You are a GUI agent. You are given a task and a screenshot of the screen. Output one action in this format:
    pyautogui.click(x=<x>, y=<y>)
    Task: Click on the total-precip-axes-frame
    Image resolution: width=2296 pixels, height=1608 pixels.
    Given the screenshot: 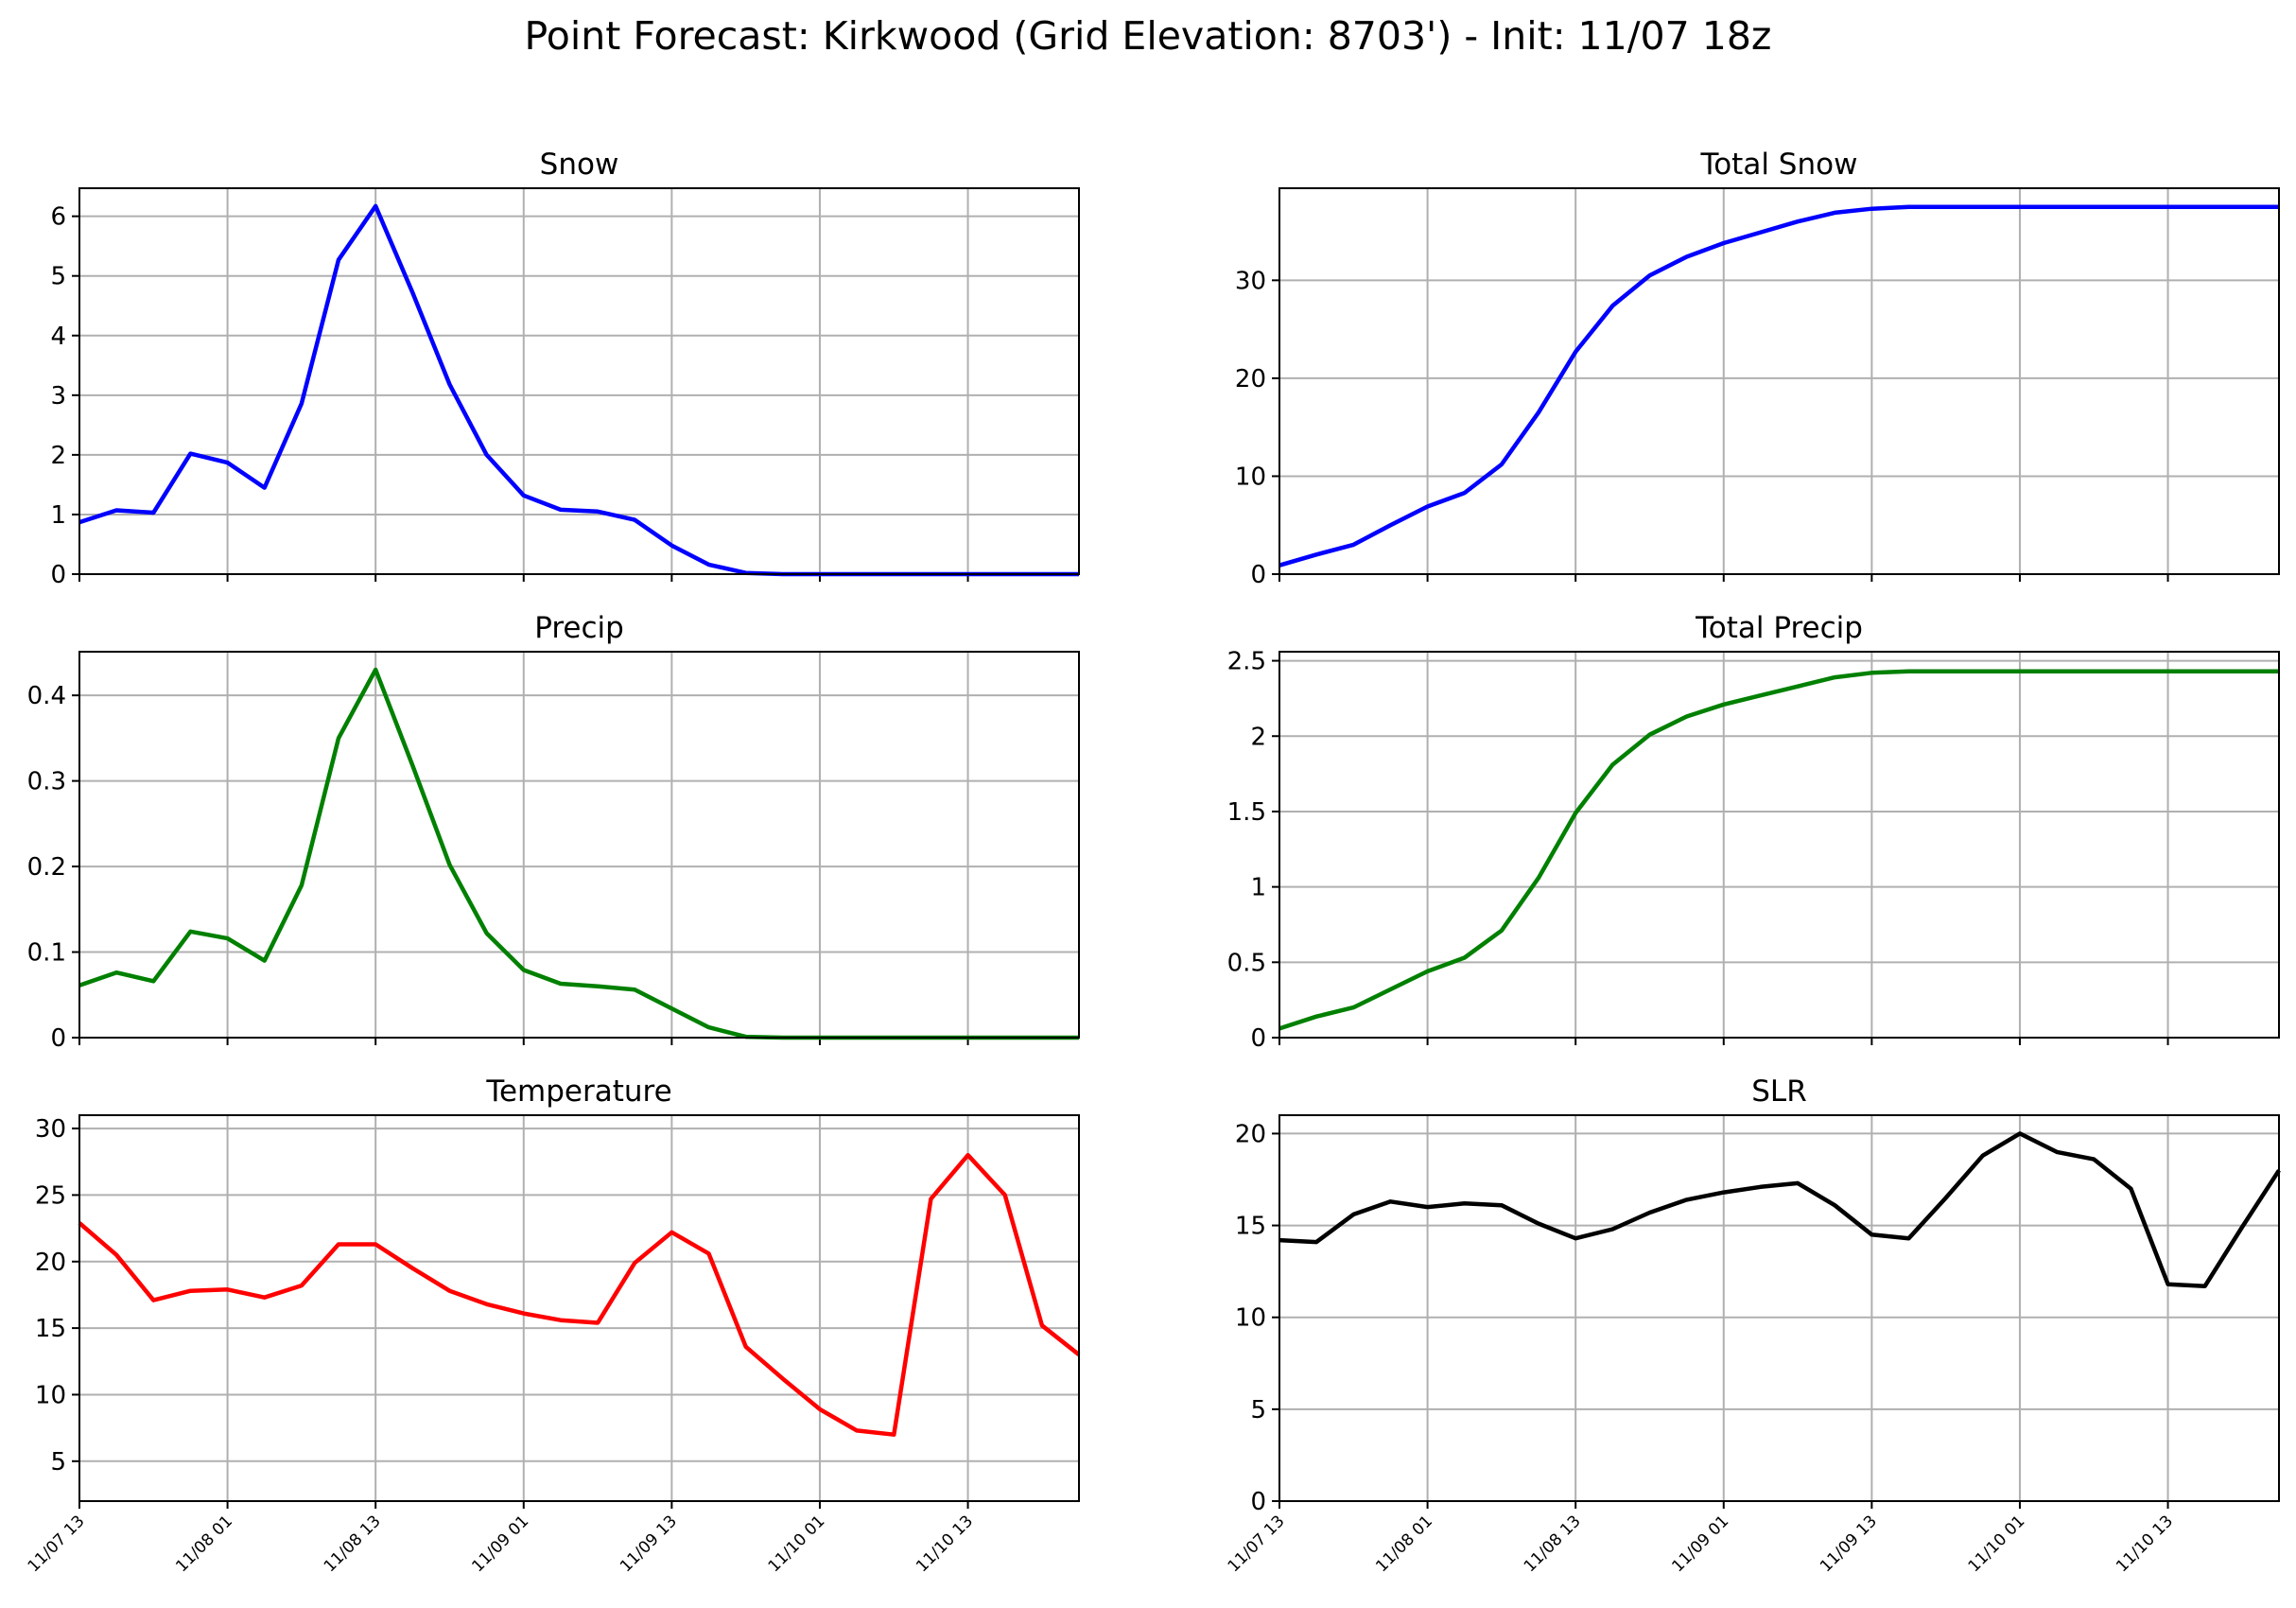 What is the action you would take?
    pyautogui.click(x=1779, y=845)
    